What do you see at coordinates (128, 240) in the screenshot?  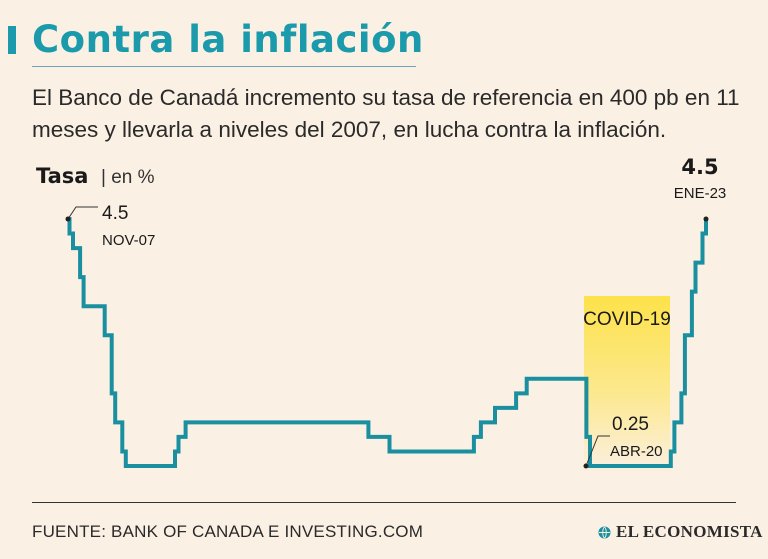 I see `start-date-label: NOV-07` at bounding box center [128, 240].